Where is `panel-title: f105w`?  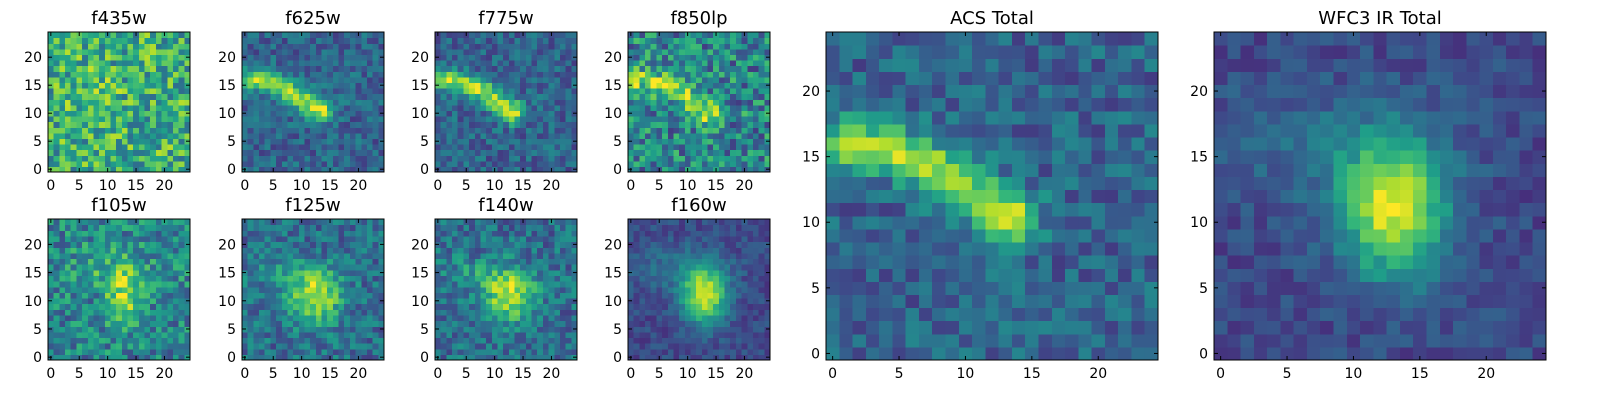 panel-title: f105w is located at coordinates (118, 205).